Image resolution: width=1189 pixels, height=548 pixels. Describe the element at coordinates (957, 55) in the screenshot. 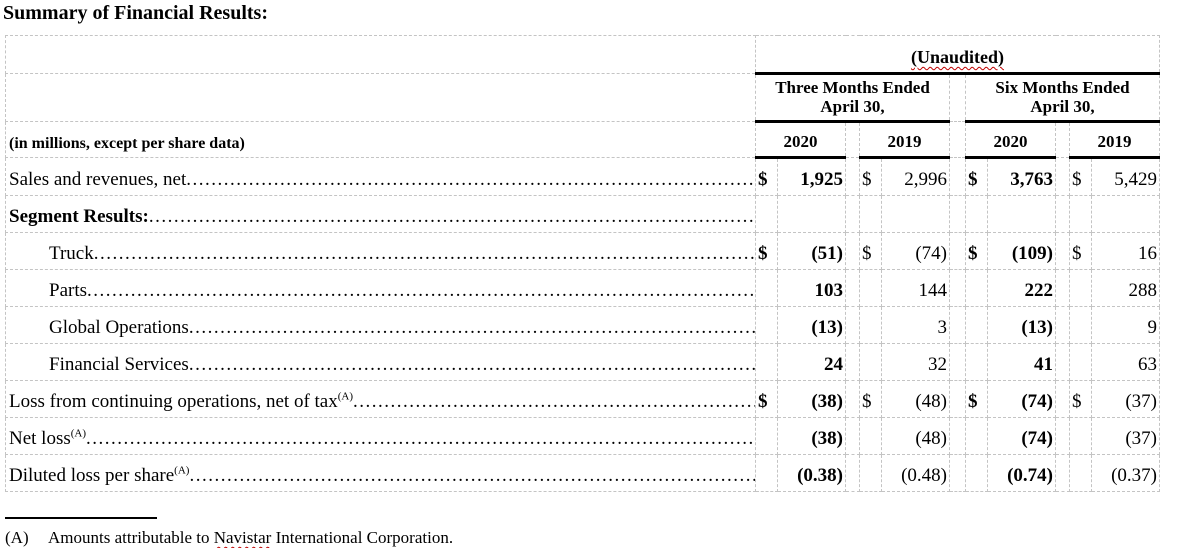

I see `unaudited-header: (Unaudited)` at that location.